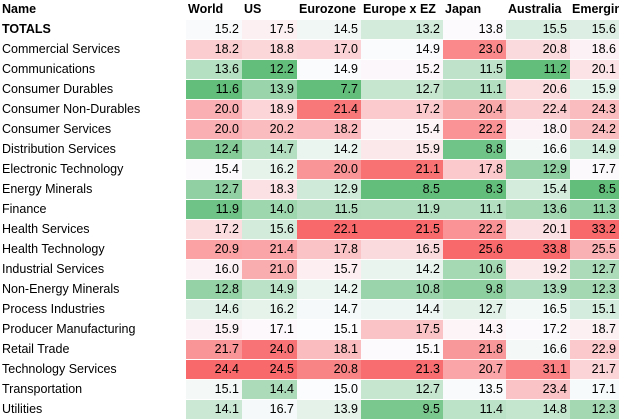 The width and height of the screenshot is (619, 420). Describe the element at coordinates (269, 29) in the screenshot. I see `cell-us: 17.5` at that location.